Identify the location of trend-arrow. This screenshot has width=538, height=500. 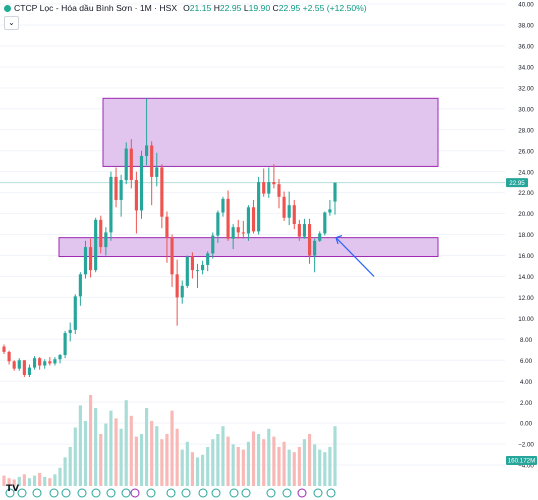
(355, 256).